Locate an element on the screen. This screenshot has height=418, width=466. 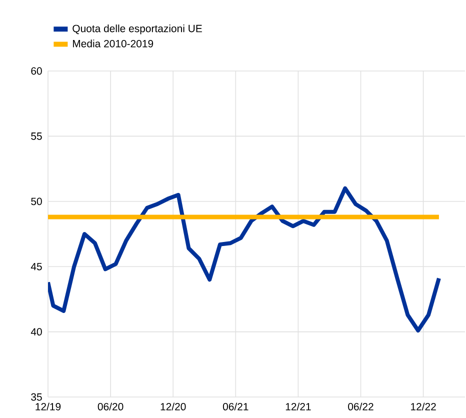
y-tick-label: 50 is located at coordinates (36, 202).